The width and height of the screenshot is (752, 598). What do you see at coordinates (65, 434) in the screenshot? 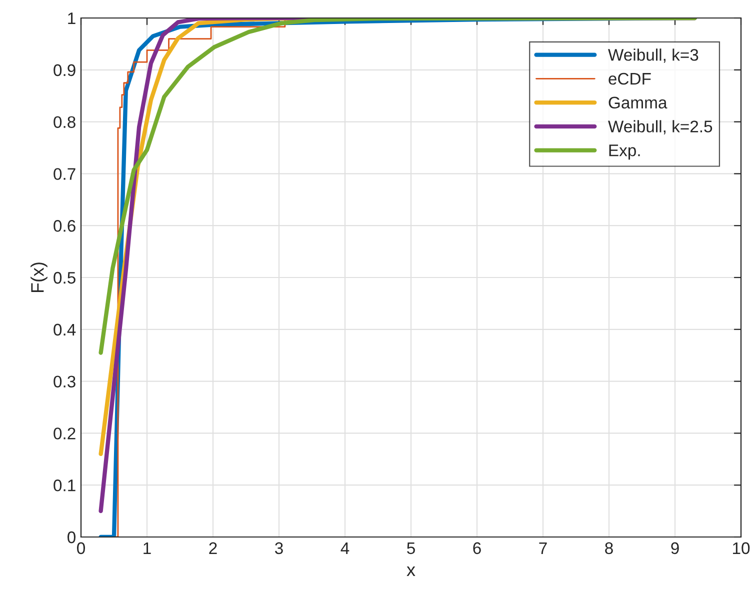
I see `y-tick-label: 0.2` at bounding box center [65, 434].